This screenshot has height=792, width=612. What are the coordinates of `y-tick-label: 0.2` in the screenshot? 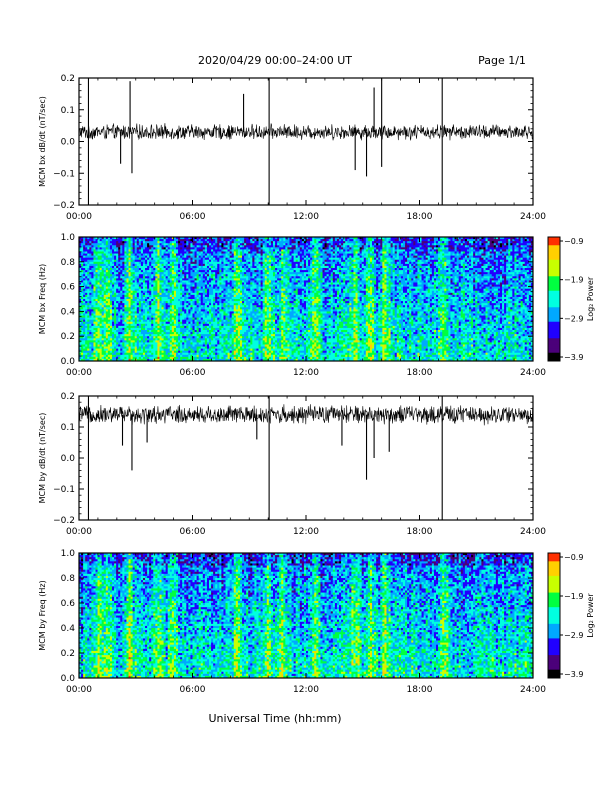 It's located at (68, 79).